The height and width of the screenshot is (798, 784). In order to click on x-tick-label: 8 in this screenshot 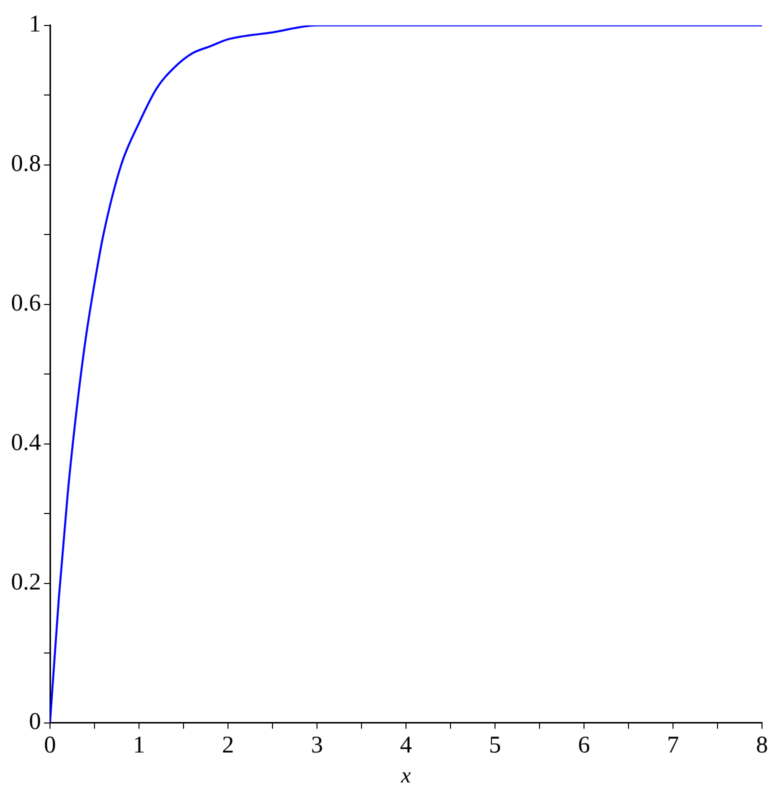, I will do `click(762, 745)`.